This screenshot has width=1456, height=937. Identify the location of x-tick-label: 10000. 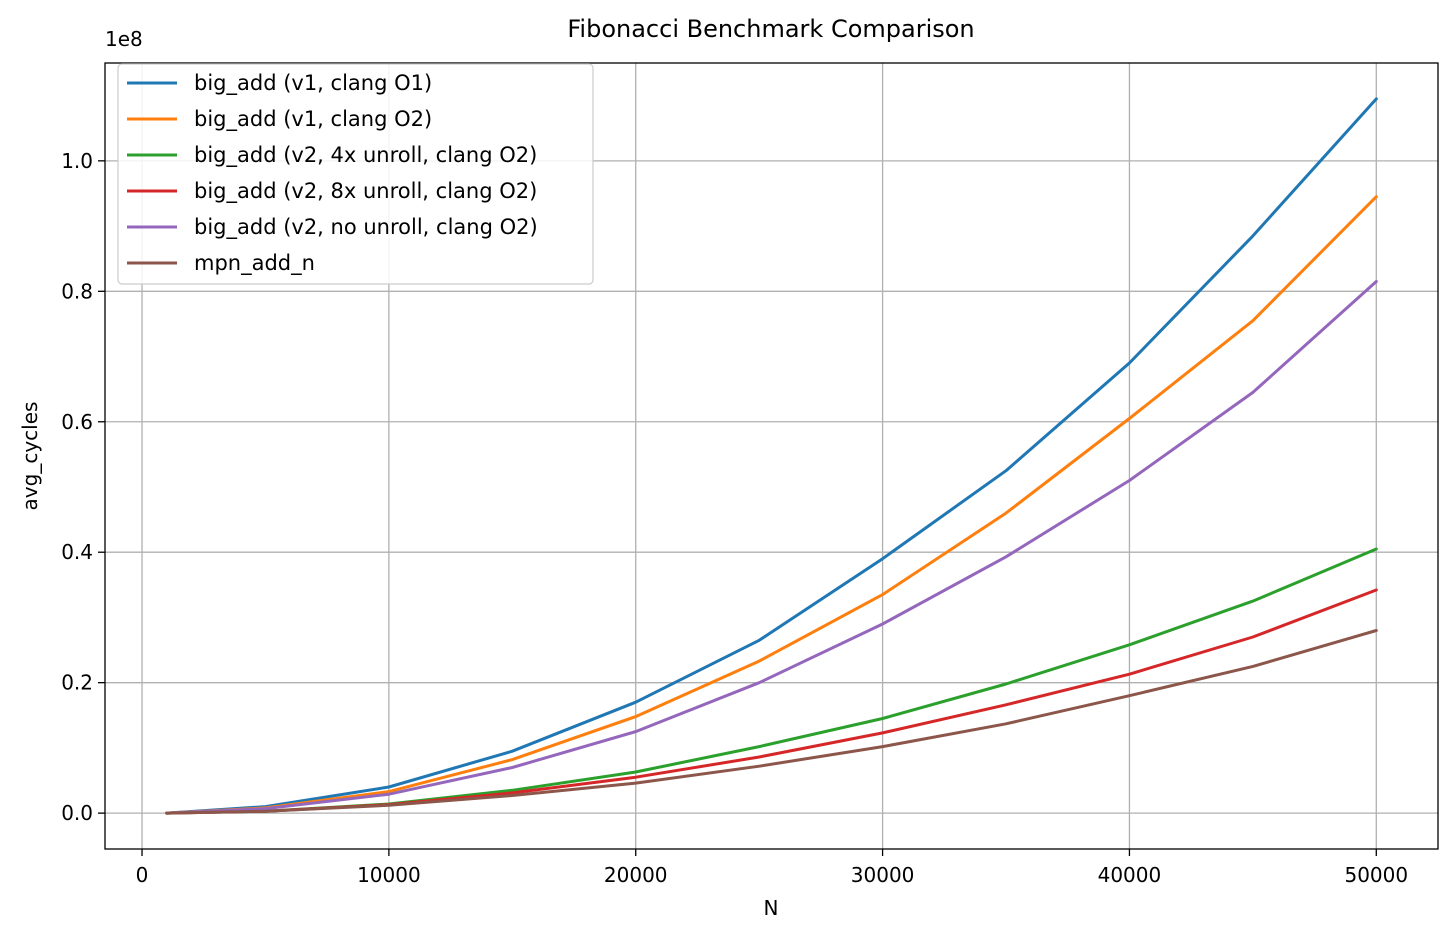
(389, 875).